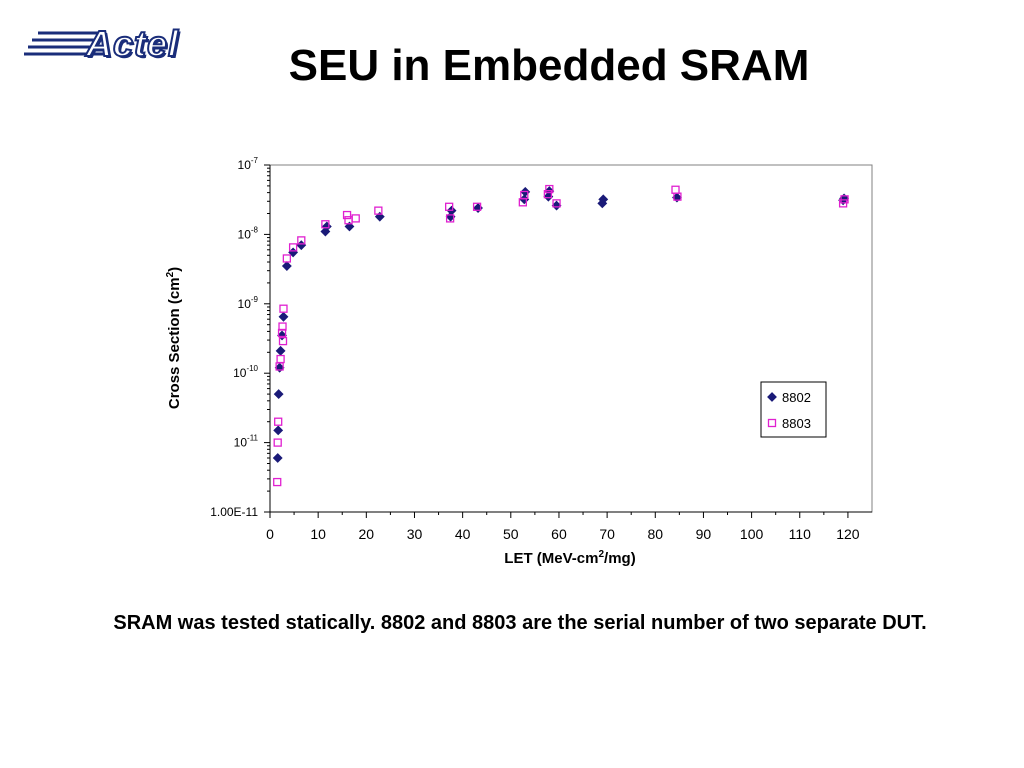 The image size is (1024, 768). I want to click on page-title: SEU in Embedded SRAM, so click(549, 65).